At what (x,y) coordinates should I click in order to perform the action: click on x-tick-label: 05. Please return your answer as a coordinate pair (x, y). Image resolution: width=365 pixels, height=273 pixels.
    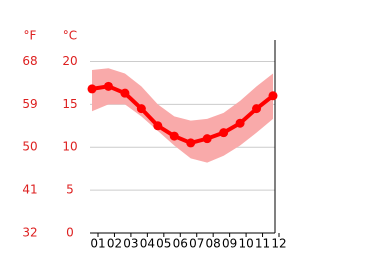
    Looking at the image, I should click on (163, 244).